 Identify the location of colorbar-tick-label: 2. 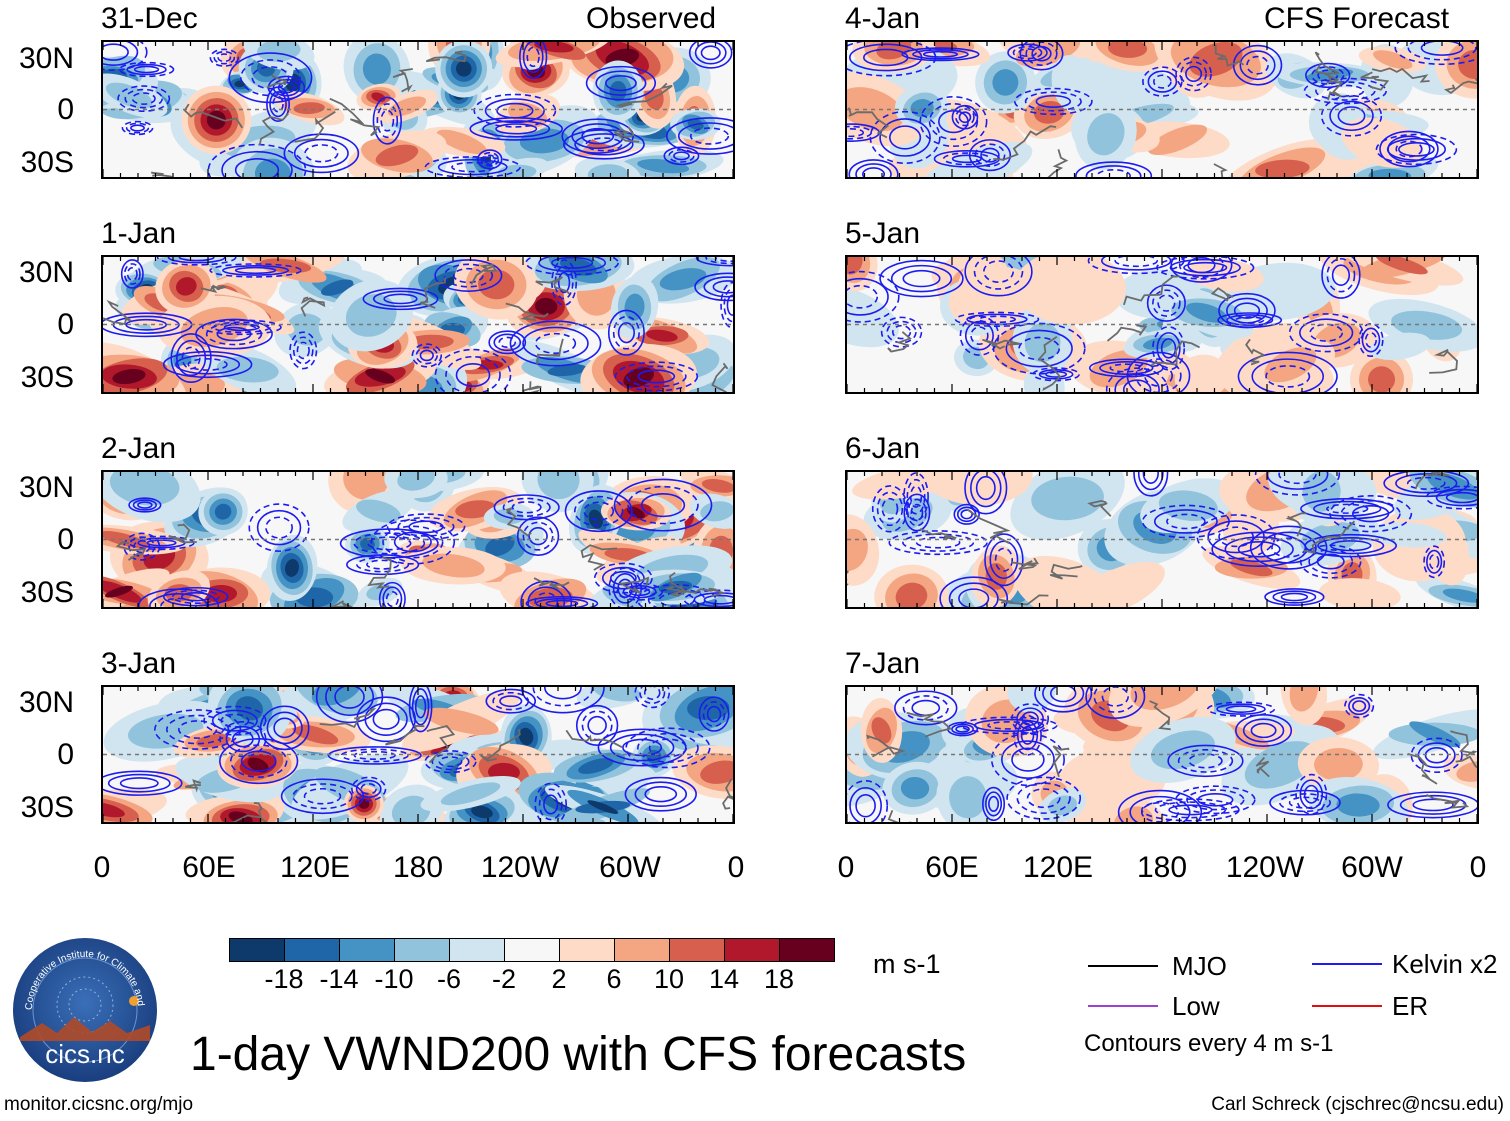
(559, 979).